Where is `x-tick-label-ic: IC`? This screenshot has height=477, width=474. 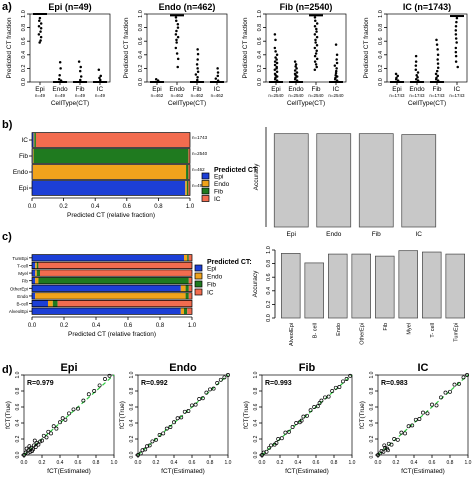
x-tick-label-ic: IC is located at coordinates (419, 234).